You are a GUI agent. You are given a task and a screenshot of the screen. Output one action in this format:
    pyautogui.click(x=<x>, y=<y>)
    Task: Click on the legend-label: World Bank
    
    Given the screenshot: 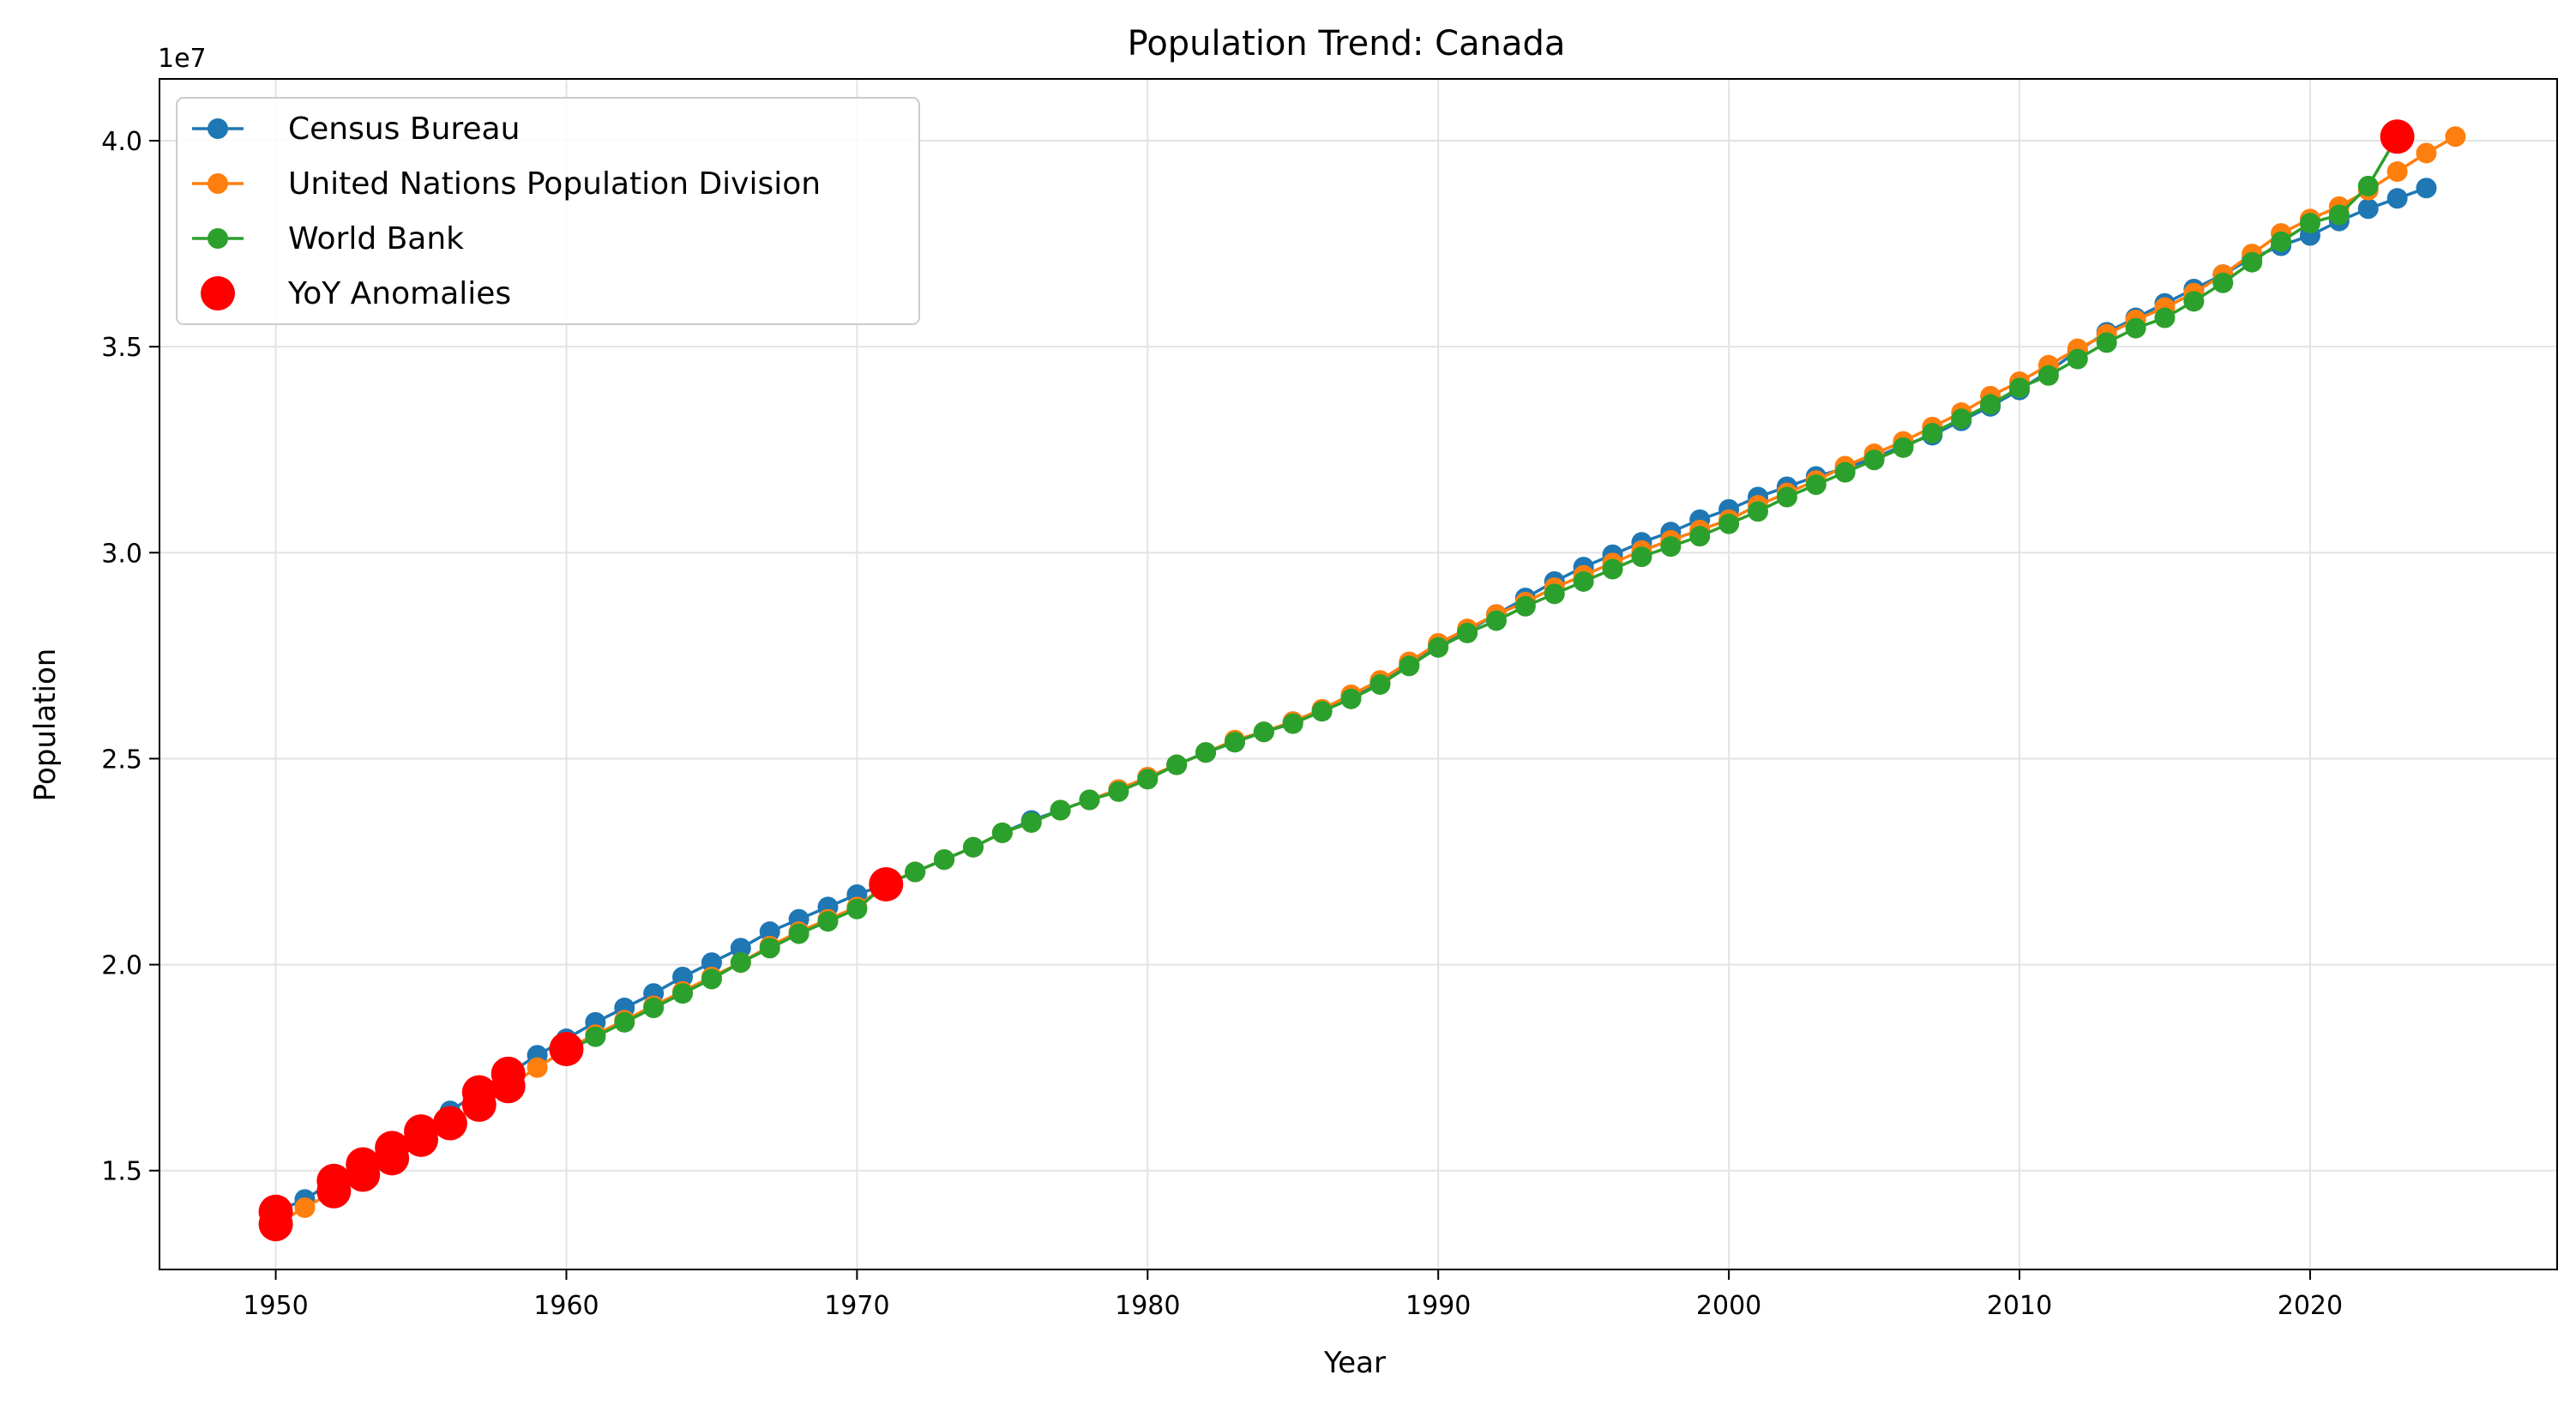 What is the action you would take?
    pyautogui.click(x=376, y=238)
    